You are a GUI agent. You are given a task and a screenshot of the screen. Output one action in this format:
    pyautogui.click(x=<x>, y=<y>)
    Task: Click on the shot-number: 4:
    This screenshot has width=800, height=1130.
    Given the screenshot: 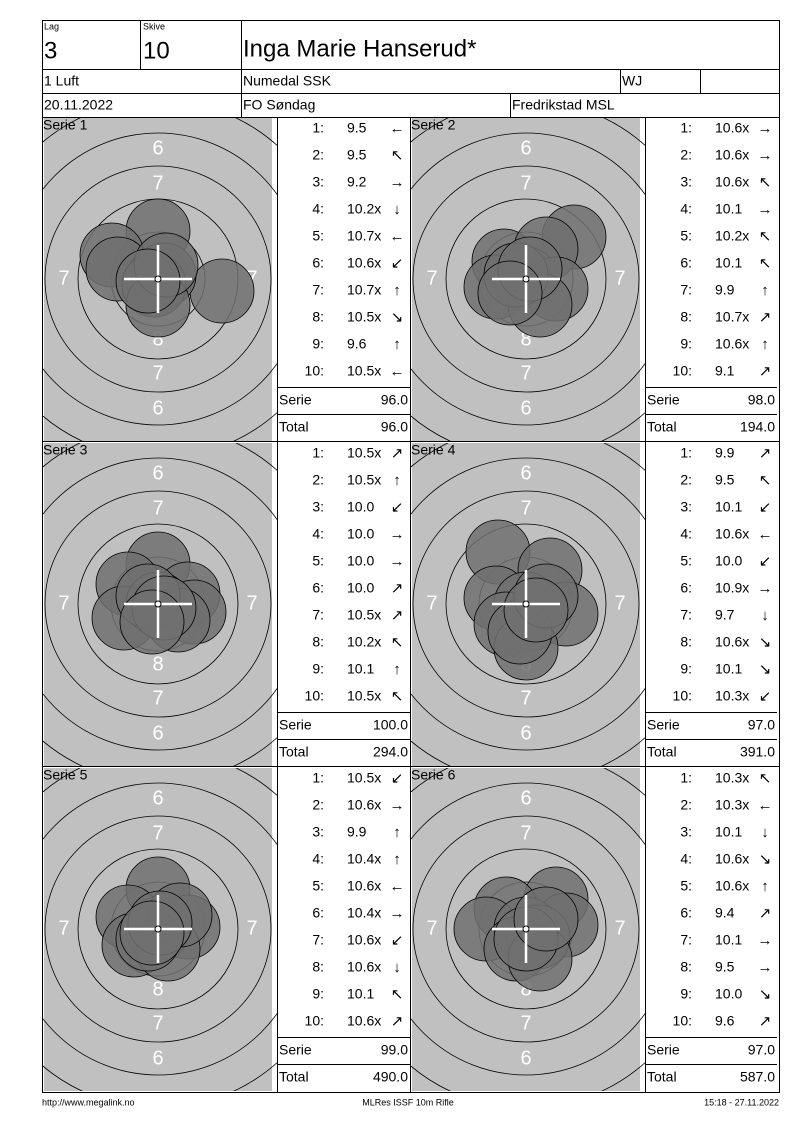 What is the action you would take?
    pyautogui.click(x=686, y=859)
    